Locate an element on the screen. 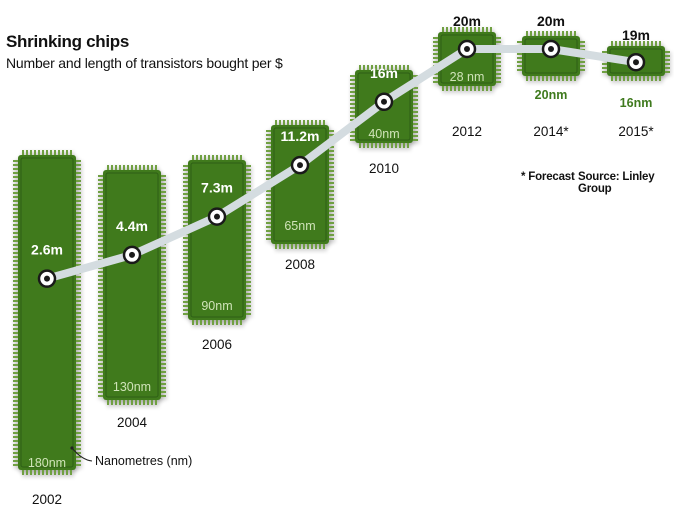 This screenshot has height=509, width=674. chip-body is located at coordinates (217, 240).